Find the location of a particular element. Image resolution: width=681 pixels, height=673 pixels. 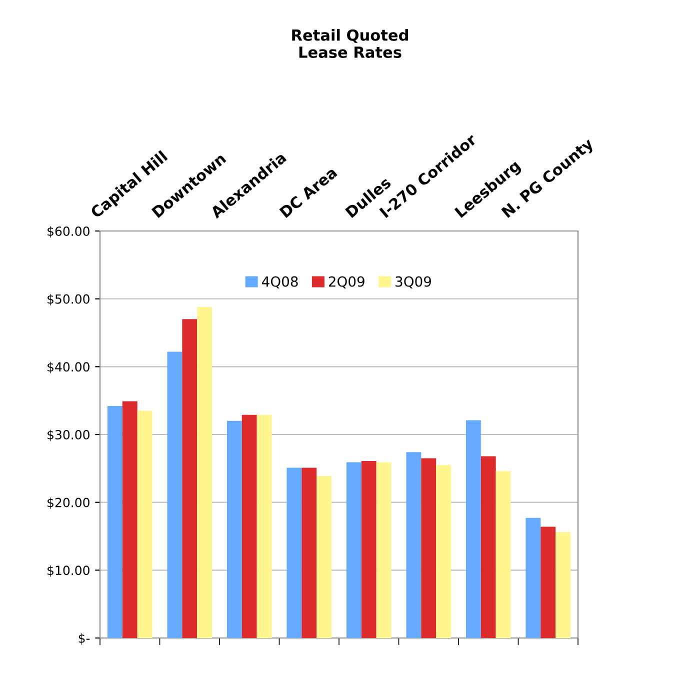

y-tick-label: $30.00 is located at coordinates (69, 436).